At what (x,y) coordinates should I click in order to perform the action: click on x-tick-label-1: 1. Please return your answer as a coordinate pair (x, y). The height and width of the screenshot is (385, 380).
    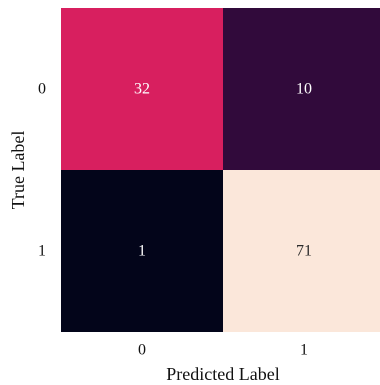
    Looking at the image, I should click on (304, 350).